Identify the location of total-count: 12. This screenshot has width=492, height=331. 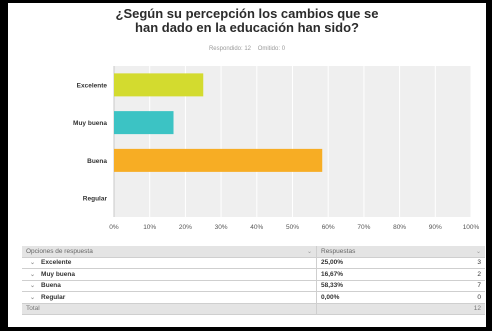
(471, 309).